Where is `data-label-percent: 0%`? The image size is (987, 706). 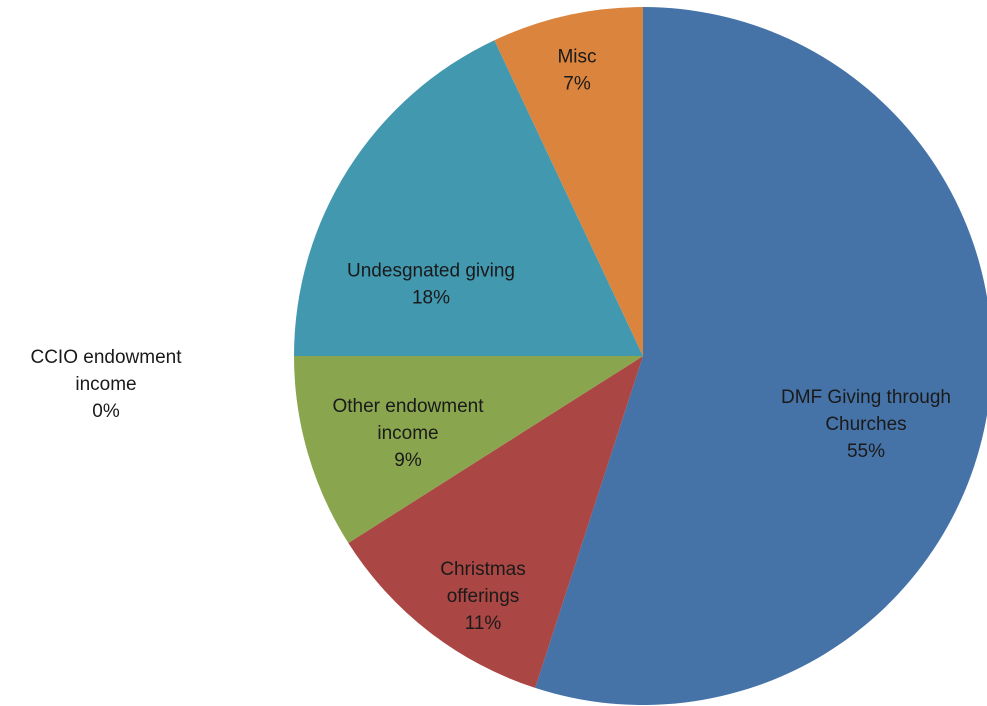
data-label-percent: 0% is located at coordinates (106, 411).